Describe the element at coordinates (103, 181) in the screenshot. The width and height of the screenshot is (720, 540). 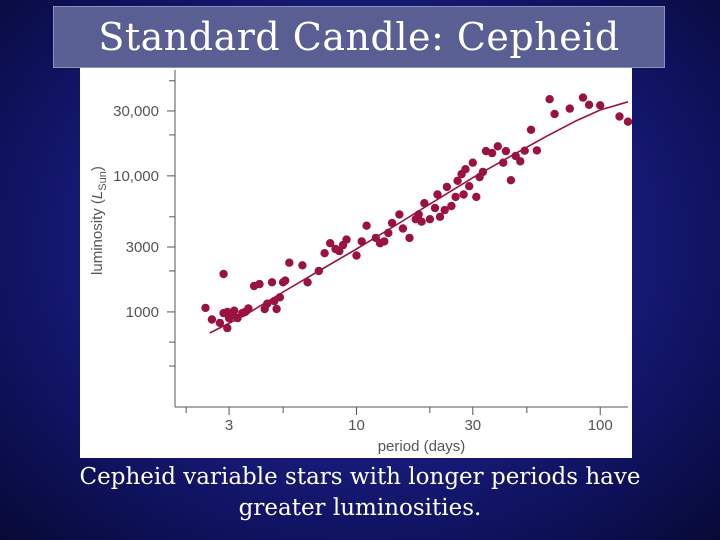
I see `y-axis-label-sub: Sun` at that location.